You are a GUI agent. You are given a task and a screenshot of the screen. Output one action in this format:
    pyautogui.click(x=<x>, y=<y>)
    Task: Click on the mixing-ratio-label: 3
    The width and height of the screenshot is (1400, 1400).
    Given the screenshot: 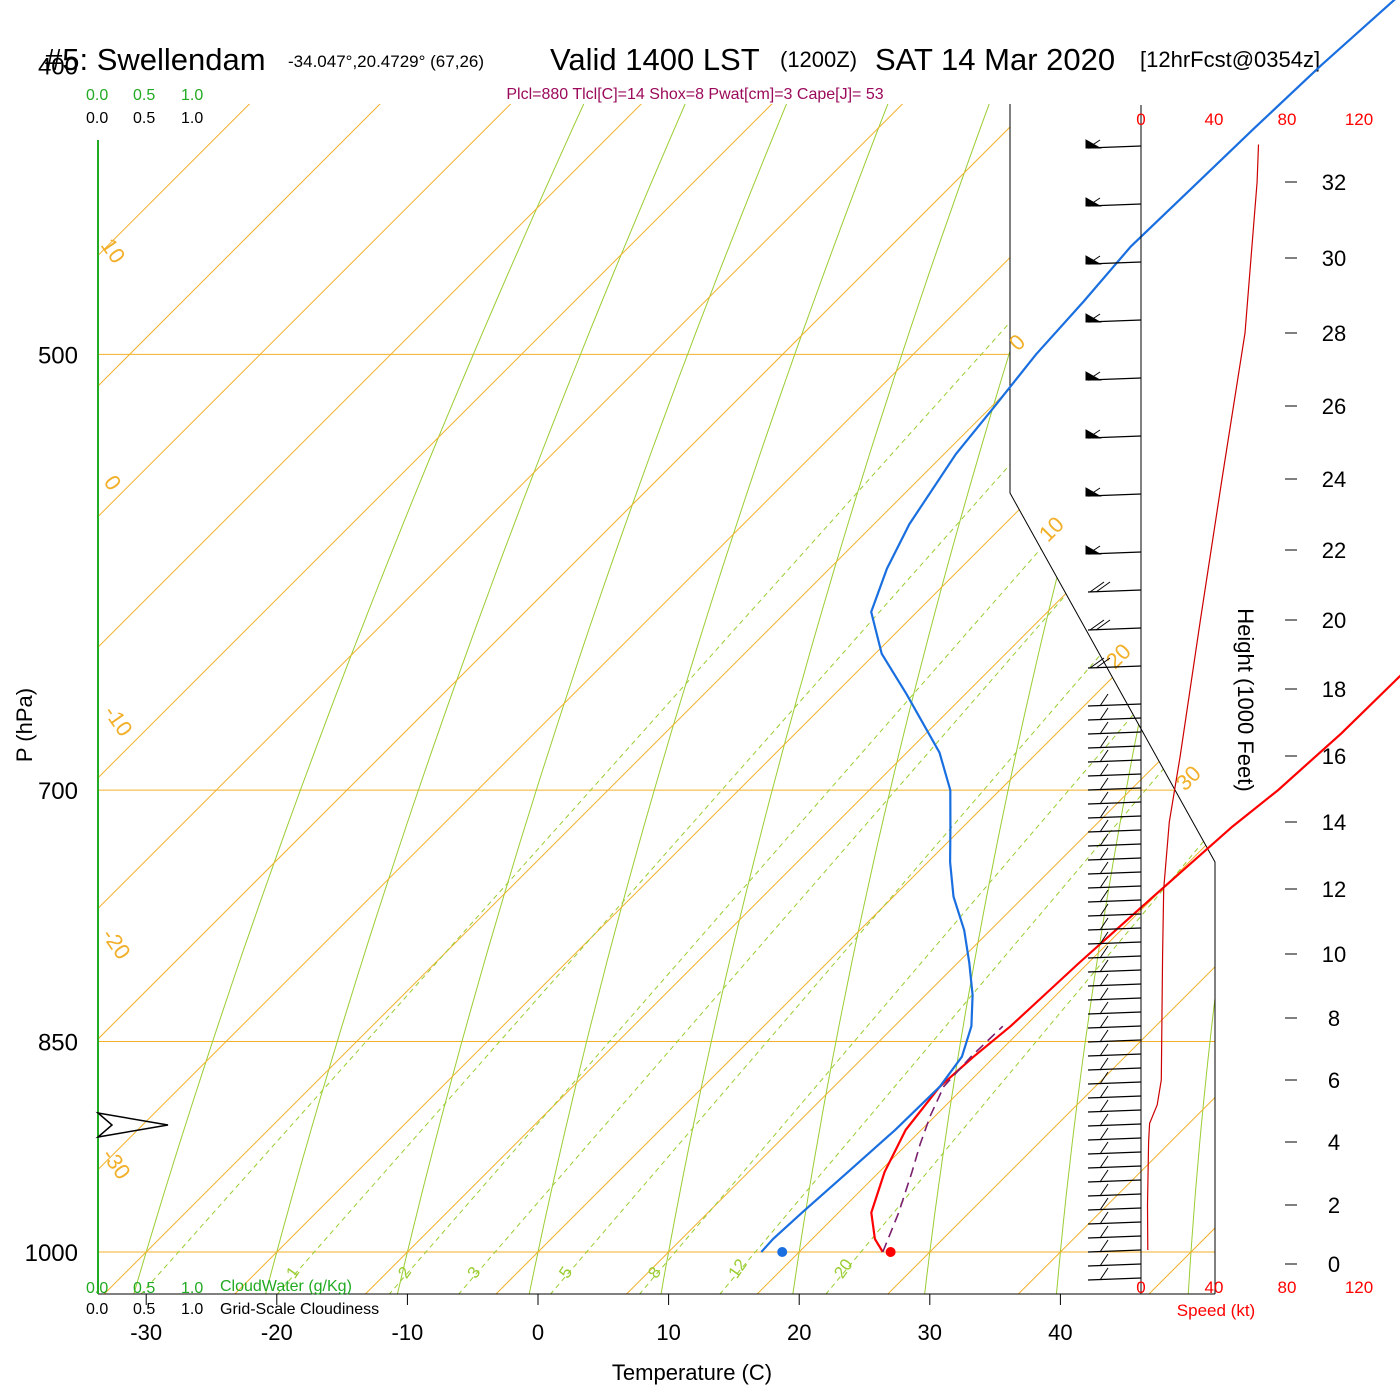 What is the action you would take?
    pyautogui.click(x=474, y=1272)
    